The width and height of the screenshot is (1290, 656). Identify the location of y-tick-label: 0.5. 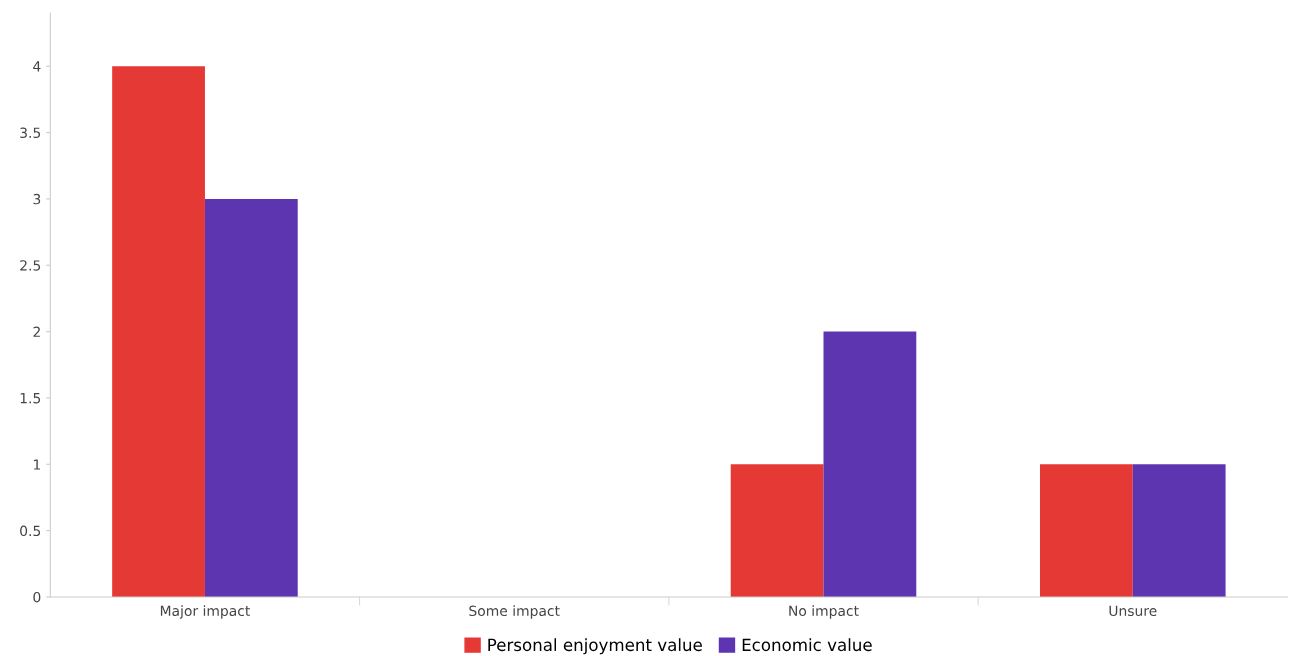
(30, 531).